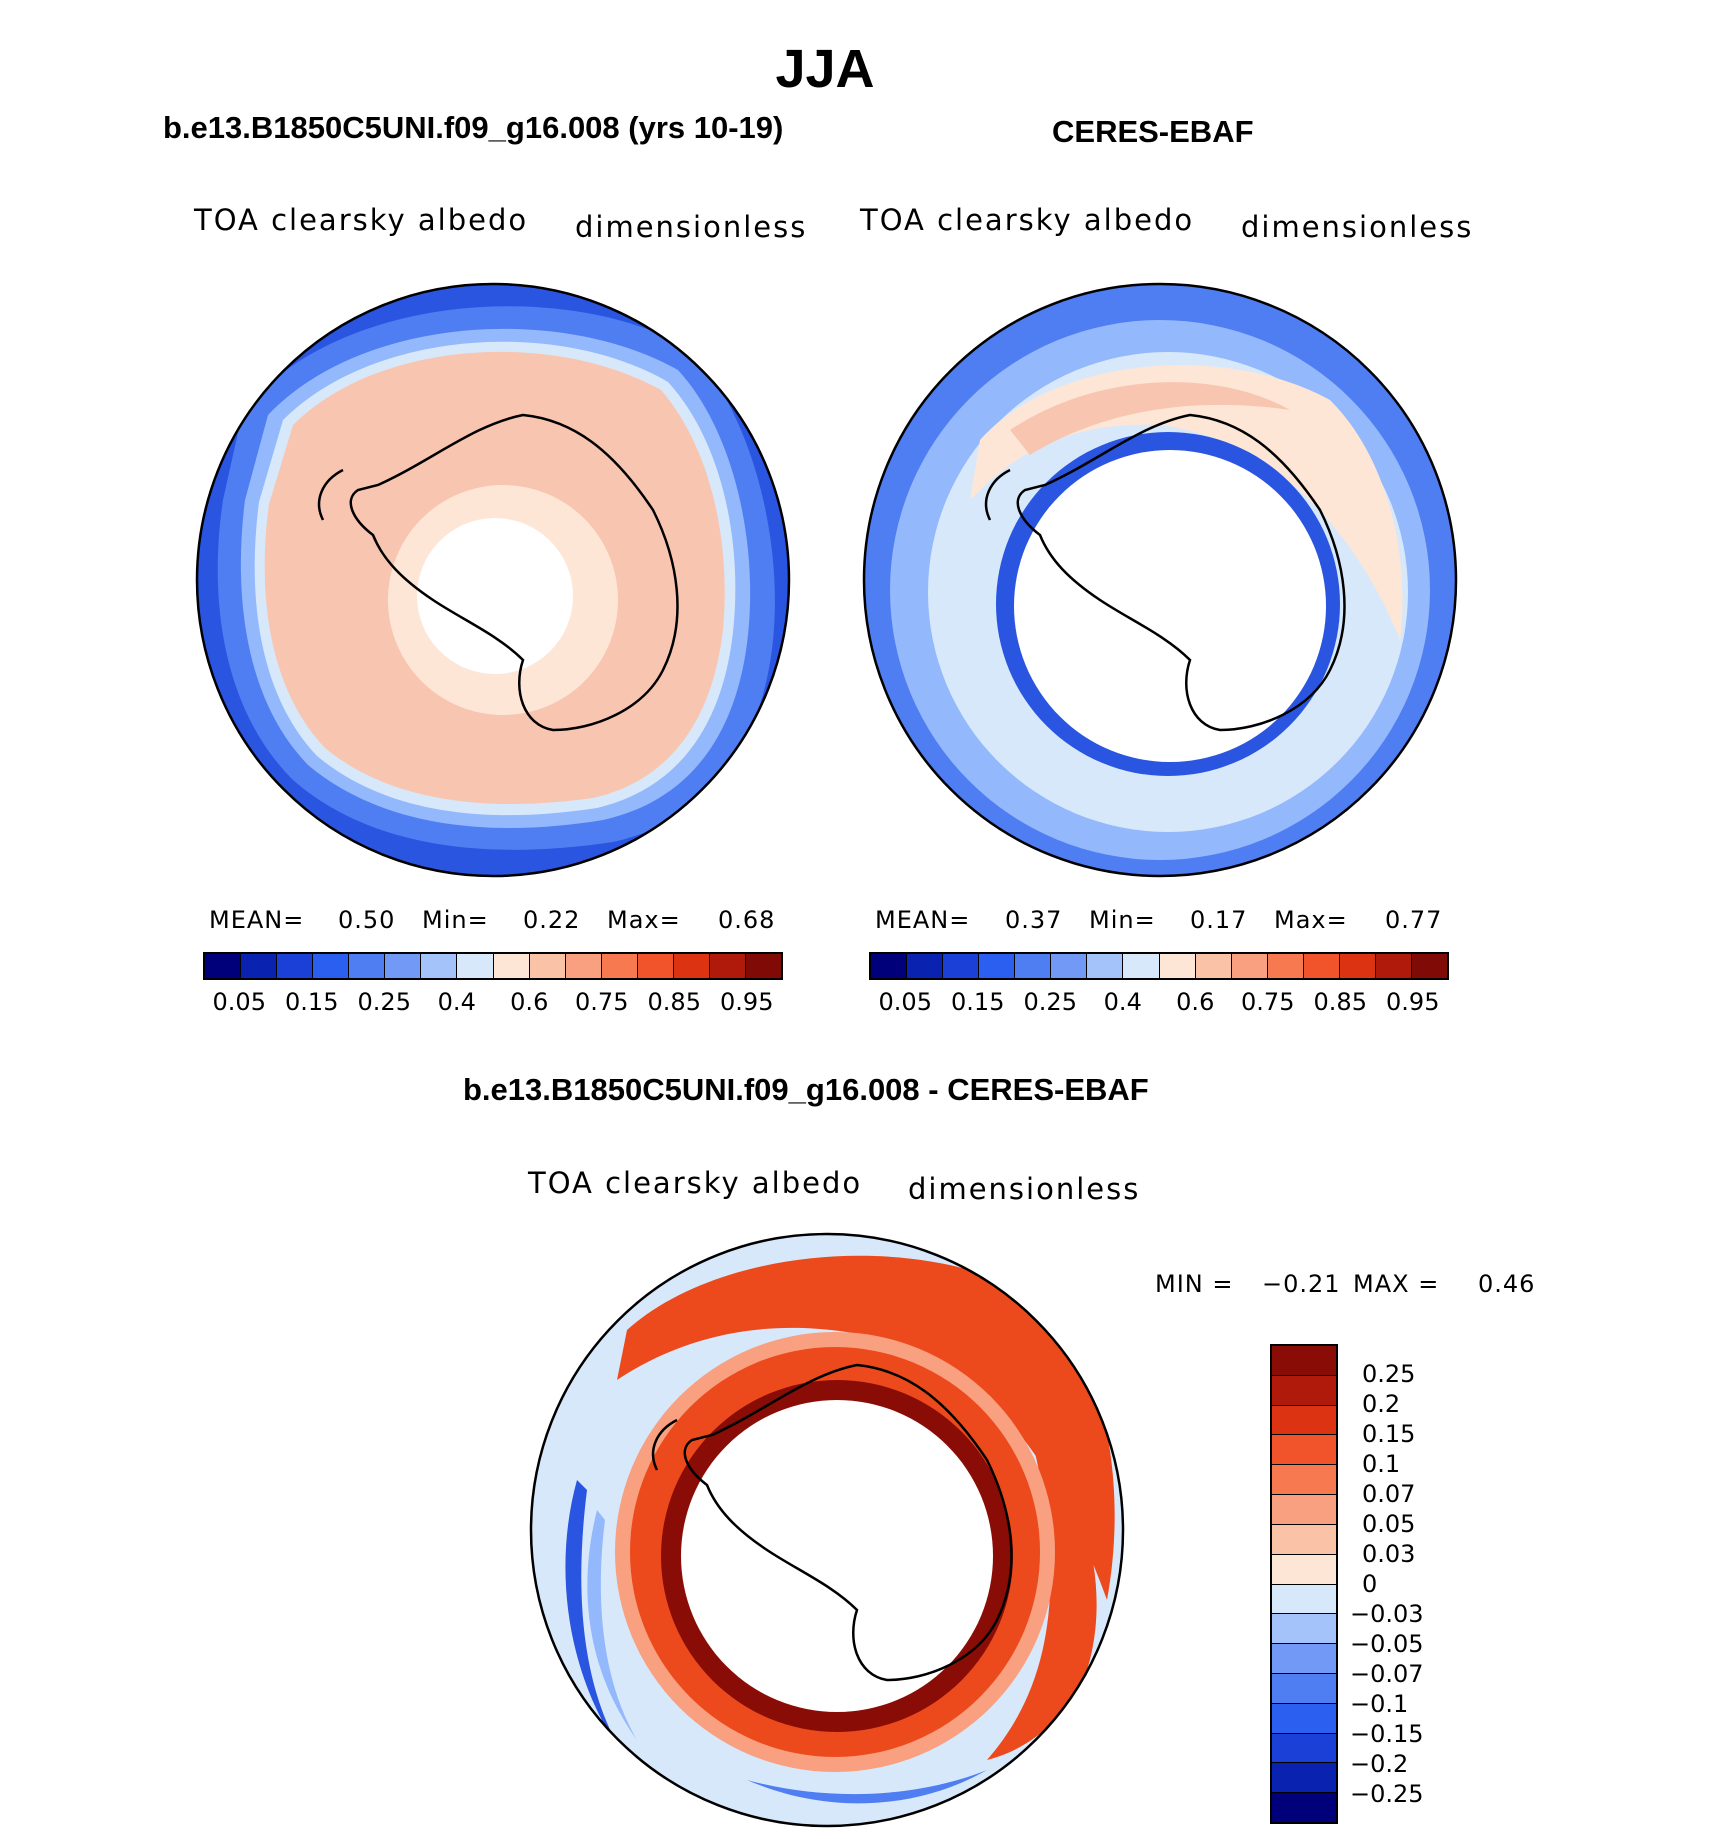  I want to click on left-panel-title: b.e13.B1850C5UNI.f09_g16.008 (yrs 10-19), so click(473, 127).